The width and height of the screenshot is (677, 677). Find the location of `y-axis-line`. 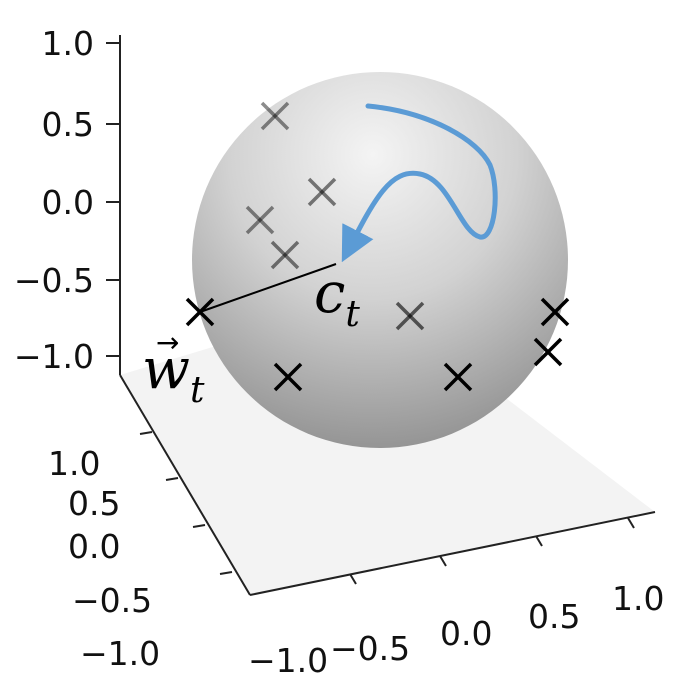

y-axis-line is located at coordinates (185, 485).